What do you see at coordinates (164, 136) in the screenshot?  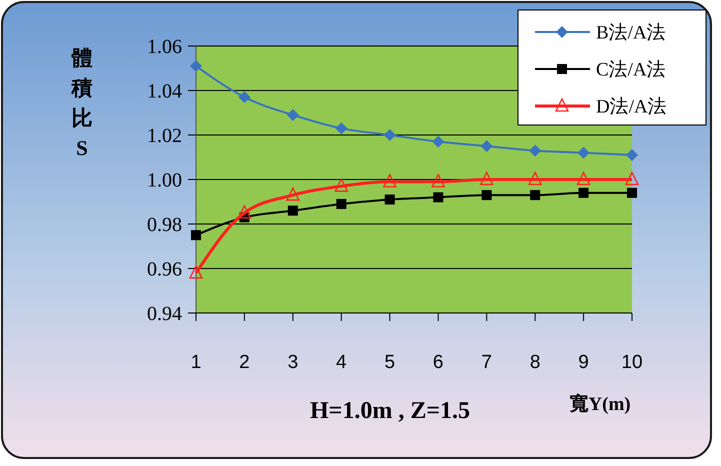 I see `y-tick-label: 1.02` at bounding box center [164, 136].